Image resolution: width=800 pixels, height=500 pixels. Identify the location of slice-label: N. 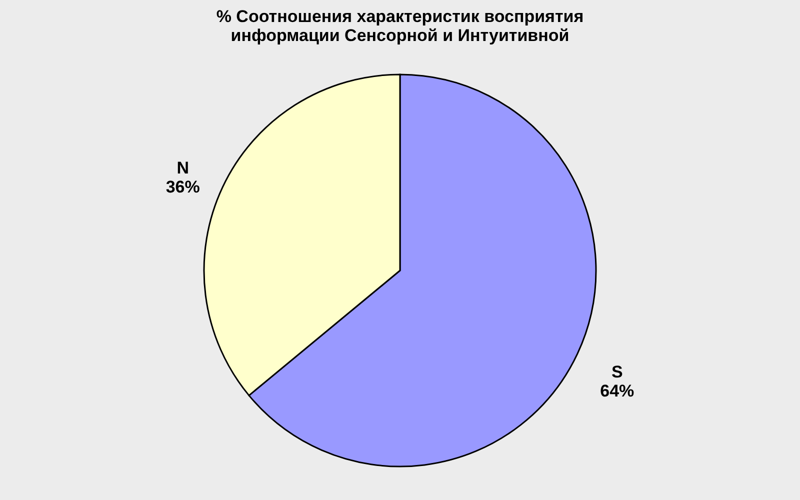
(182, 168).